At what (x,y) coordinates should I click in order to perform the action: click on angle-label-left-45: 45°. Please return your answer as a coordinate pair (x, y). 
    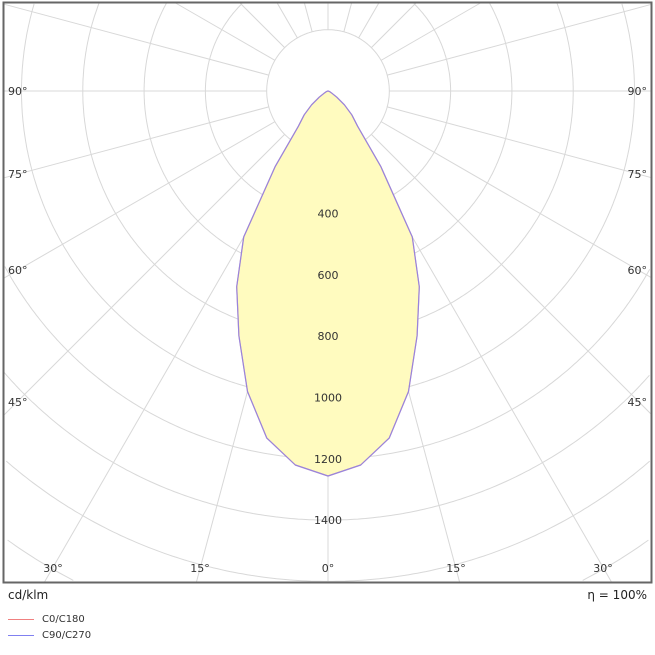
    Looking at the image, I should click on (18, 402).